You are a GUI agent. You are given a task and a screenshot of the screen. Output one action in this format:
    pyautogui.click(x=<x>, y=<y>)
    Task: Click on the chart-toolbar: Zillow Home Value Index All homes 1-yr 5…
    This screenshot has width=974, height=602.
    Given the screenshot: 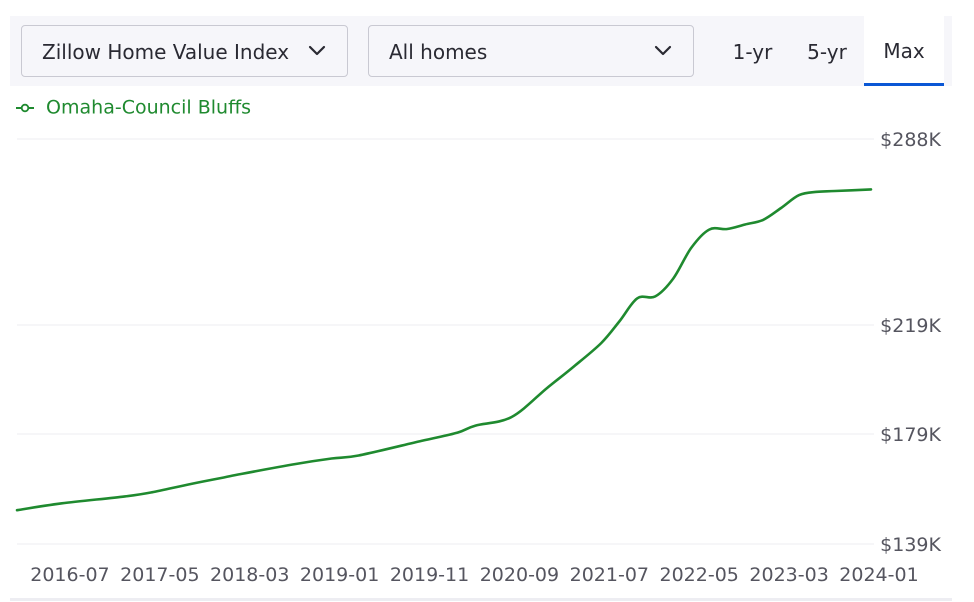 What is the action you would take?
    pyautogui.click(x=481, y=51)
    